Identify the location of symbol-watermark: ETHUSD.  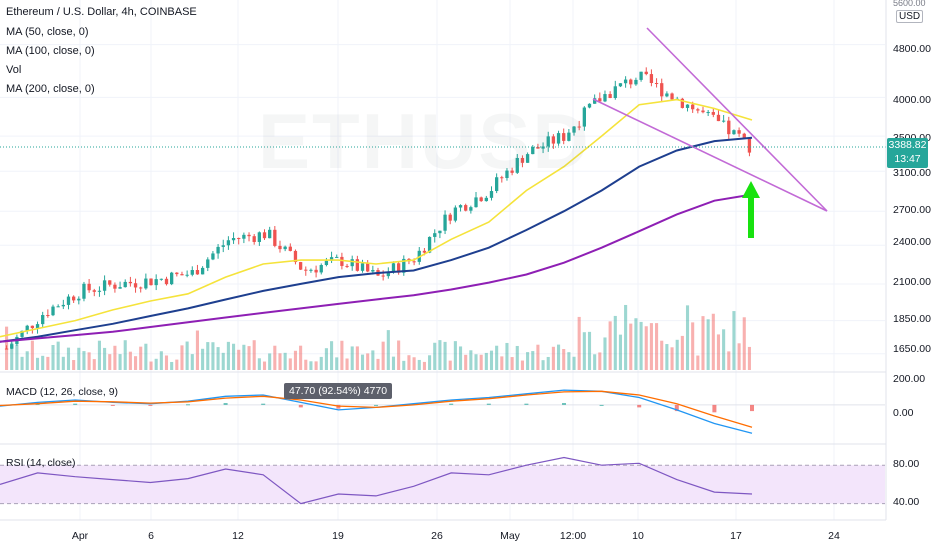
(424, 141).